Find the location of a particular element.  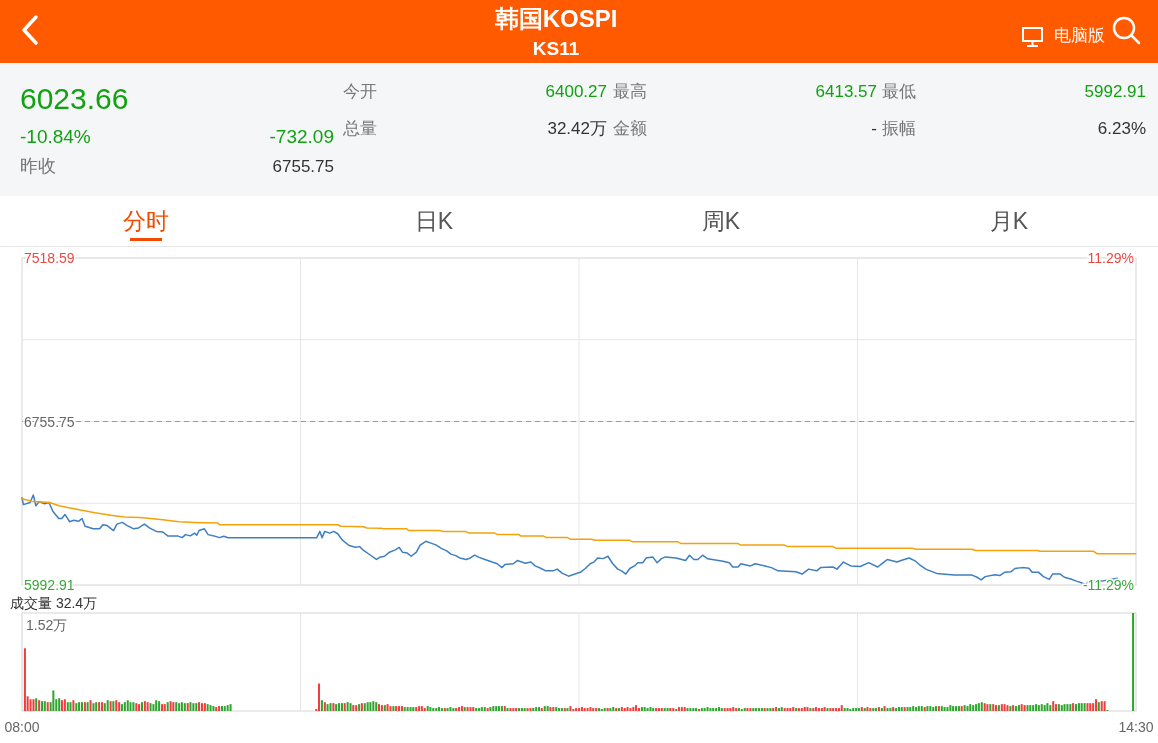

text: 6.23% is located at coordinates (1121, 128).